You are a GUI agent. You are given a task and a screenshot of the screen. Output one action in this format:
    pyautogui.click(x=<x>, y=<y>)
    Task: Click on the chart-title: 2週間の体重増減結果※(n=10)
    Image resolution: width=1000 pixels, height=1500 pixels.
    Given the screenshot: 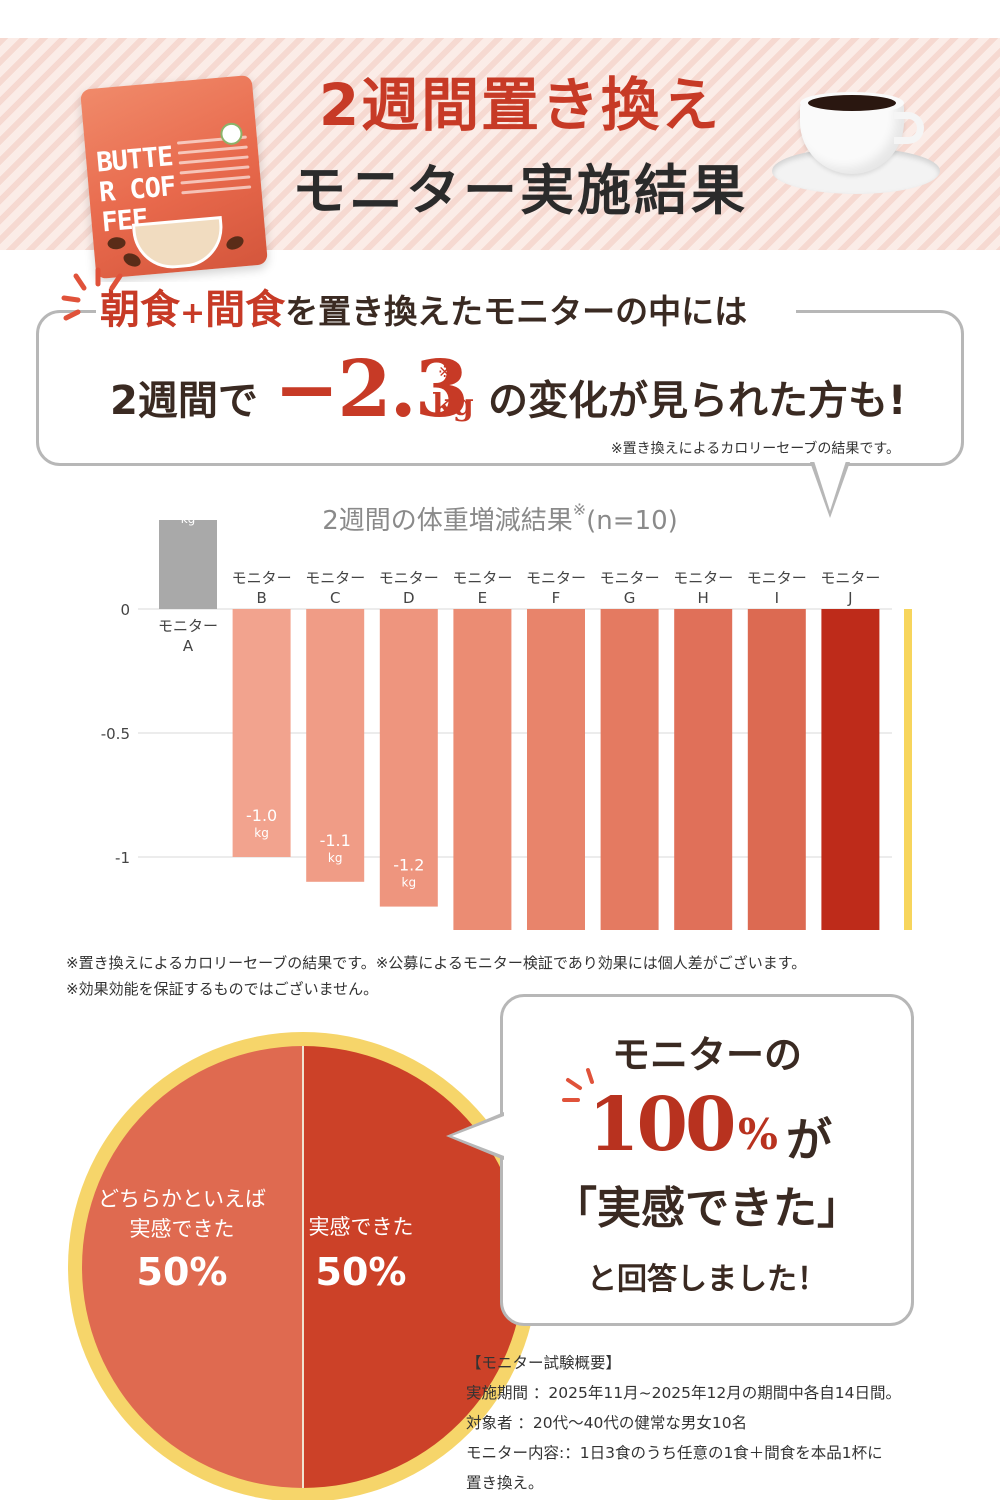 What is the action you would take?
    pyautogui.click(x=500, y=518)
    